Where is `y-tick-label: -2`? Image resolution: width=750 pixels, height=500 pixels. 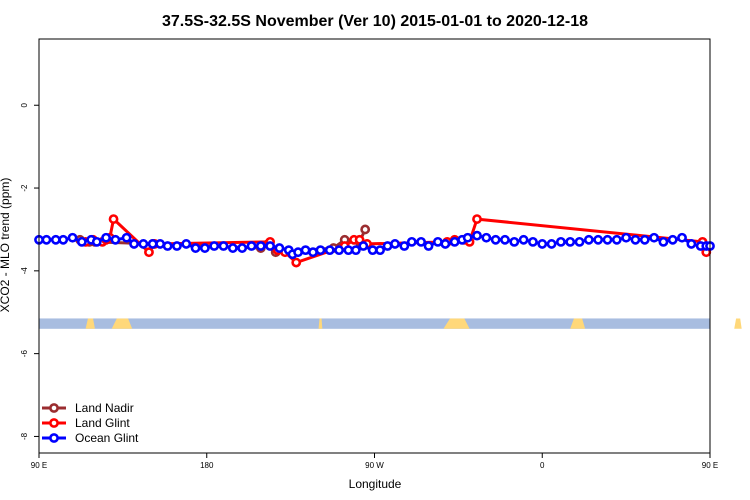 y-tick-label: -2 is located at coordinates (24, 188).